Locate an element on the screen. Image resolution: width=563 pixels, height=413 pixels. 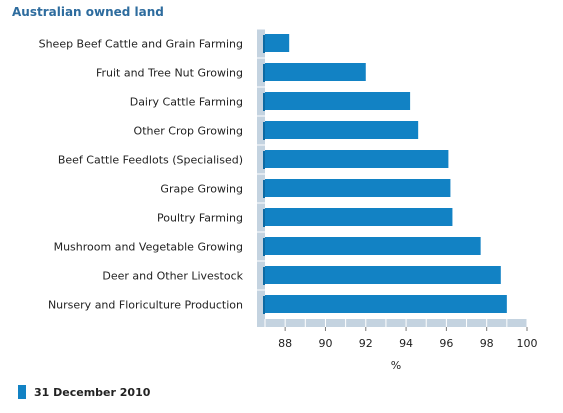
x-axis-title: % is located at coordinates (396, 365).